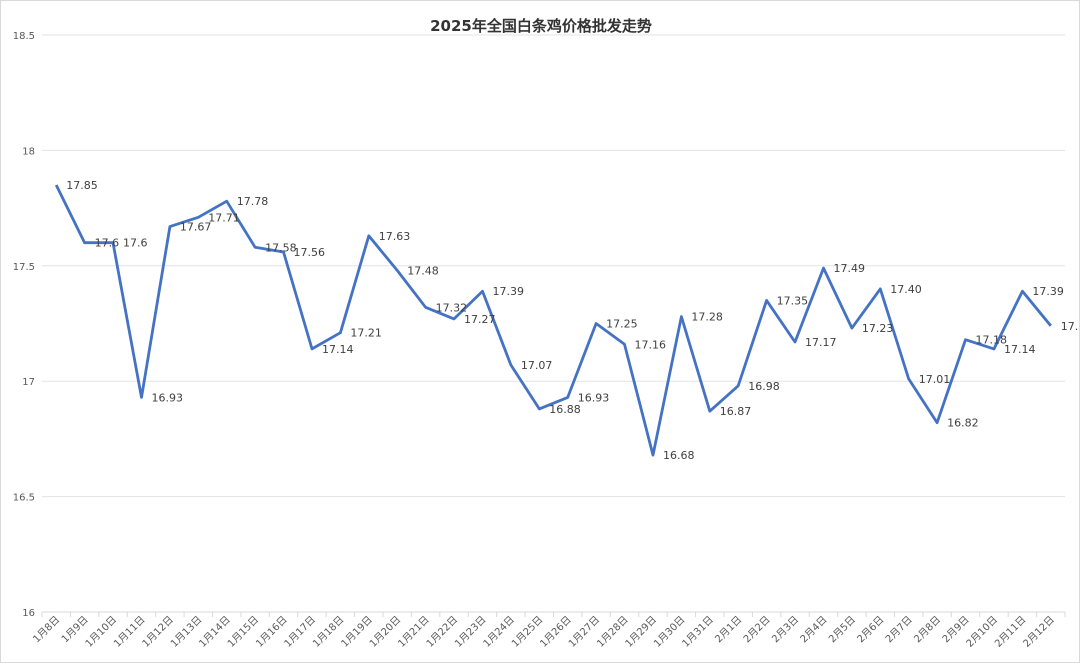 The width and height of the screenshot is (1080, 666). I want to click on data-label: 17.16, so click(651, 344).